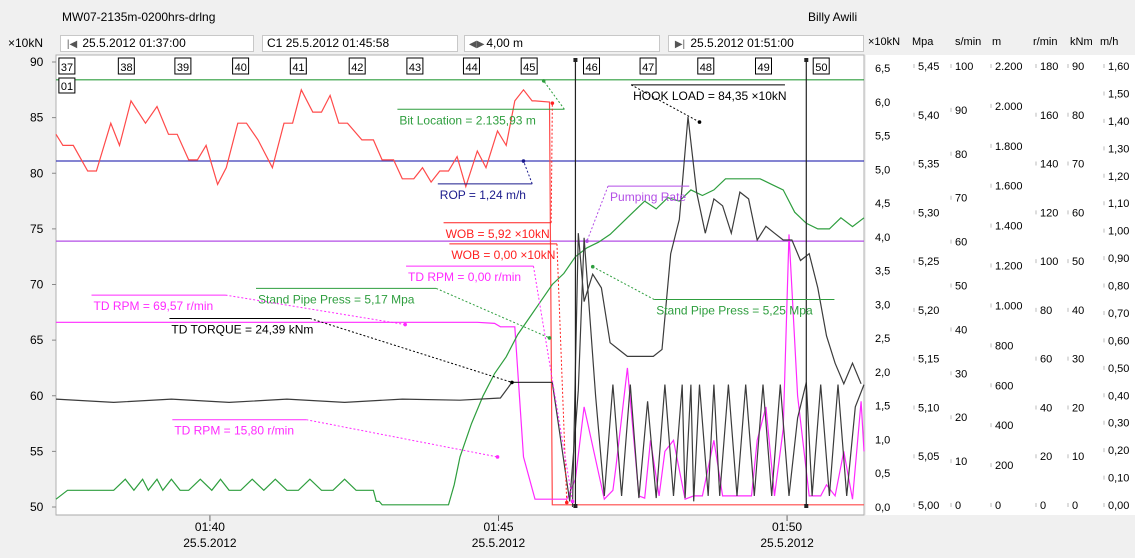  Describe the element at coordinates (336, 299) in the screenshot. I see `annotation-label: Stand Pipe Press = 5,17 Mpa` at that location.